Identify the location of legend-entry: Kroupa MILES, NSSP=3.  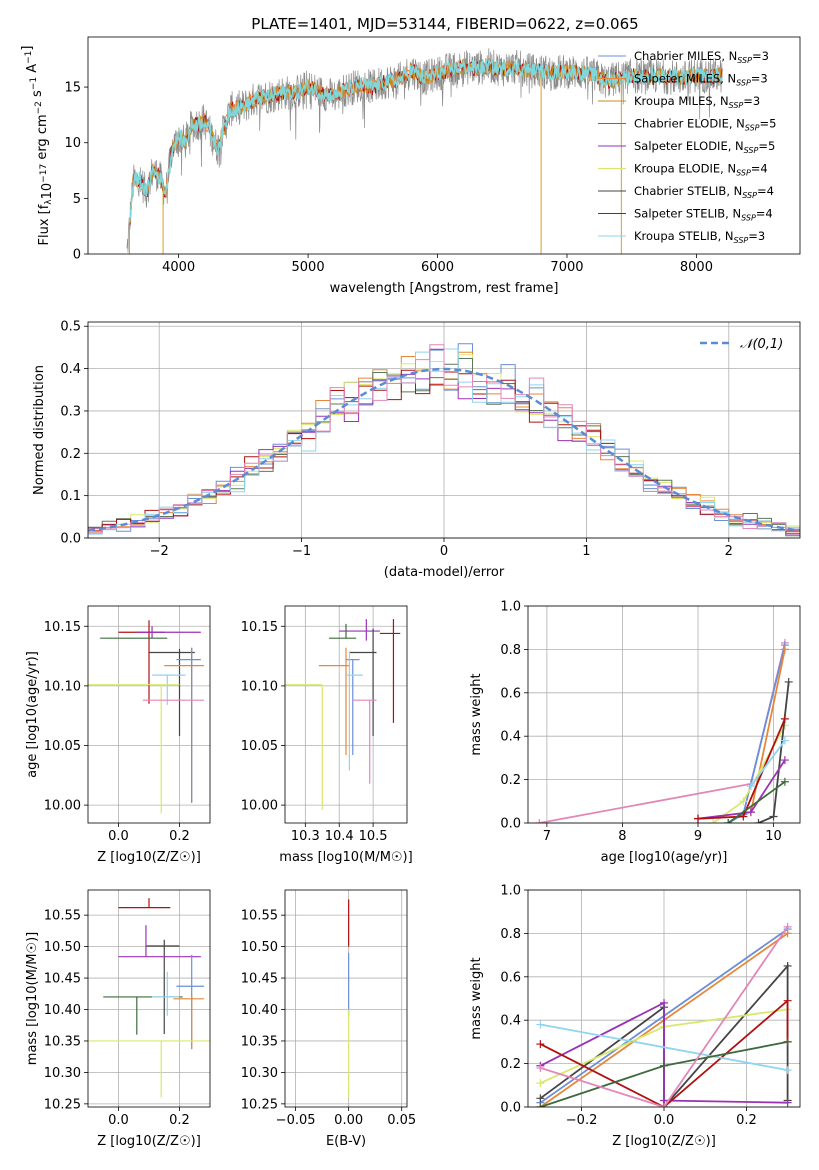
(697, 102).